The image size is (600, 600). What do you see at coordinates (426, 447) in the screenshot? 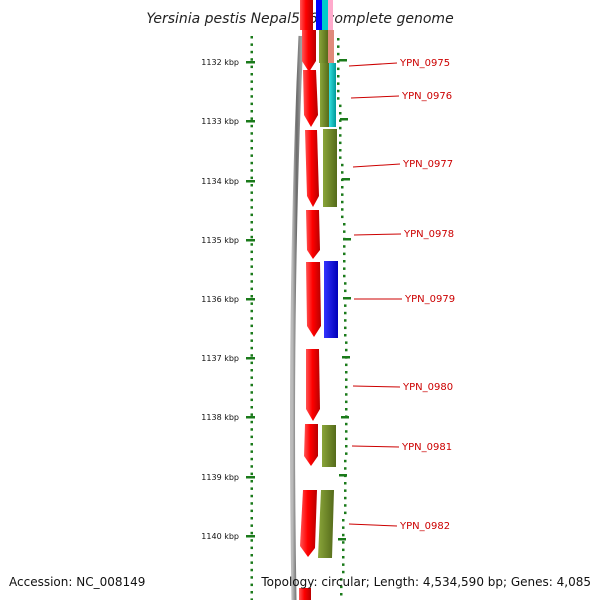
I see `gene-label: YPN_0981` at bounding box center [426, 447].